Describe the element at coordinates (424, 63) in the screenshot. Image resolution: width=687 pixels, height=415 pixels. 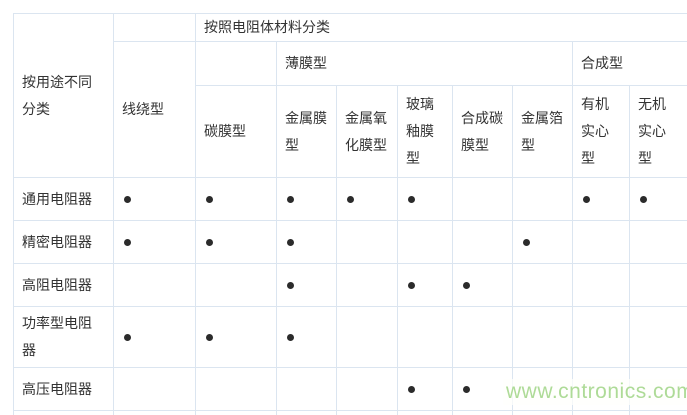
I see `group-header-thin-film: 薄膜型` at that location.